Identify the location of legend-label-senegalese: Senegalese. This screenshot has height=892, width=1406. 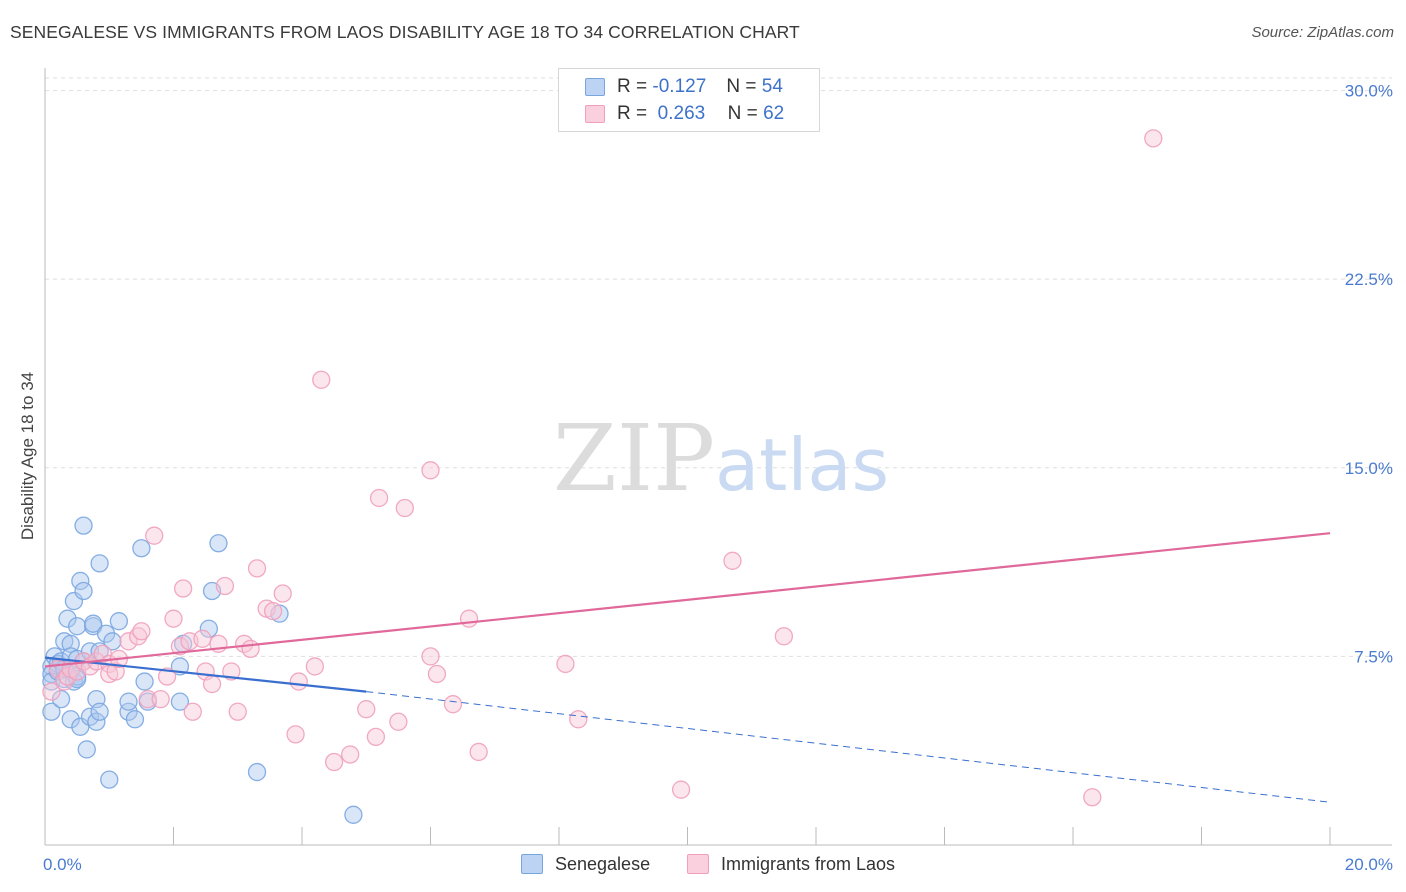
(603, 863).